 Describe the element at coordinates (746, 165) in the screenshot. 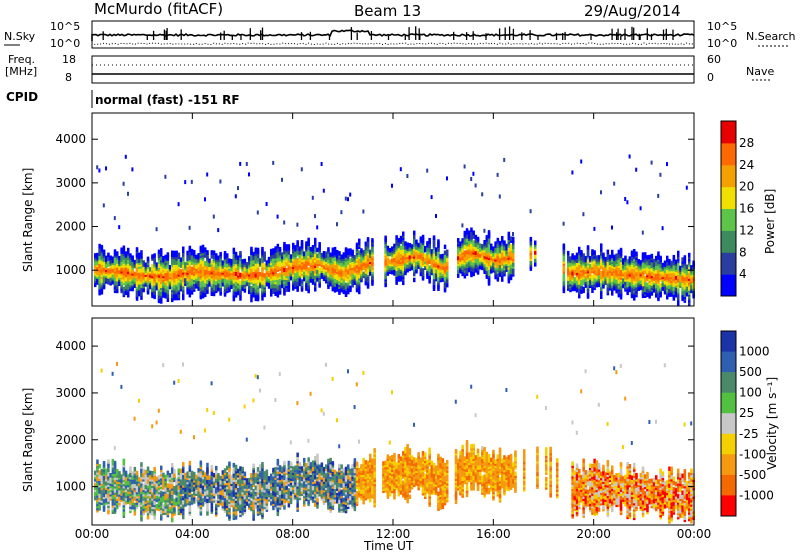

I see `colorbar-tick-label: 24` at that location.